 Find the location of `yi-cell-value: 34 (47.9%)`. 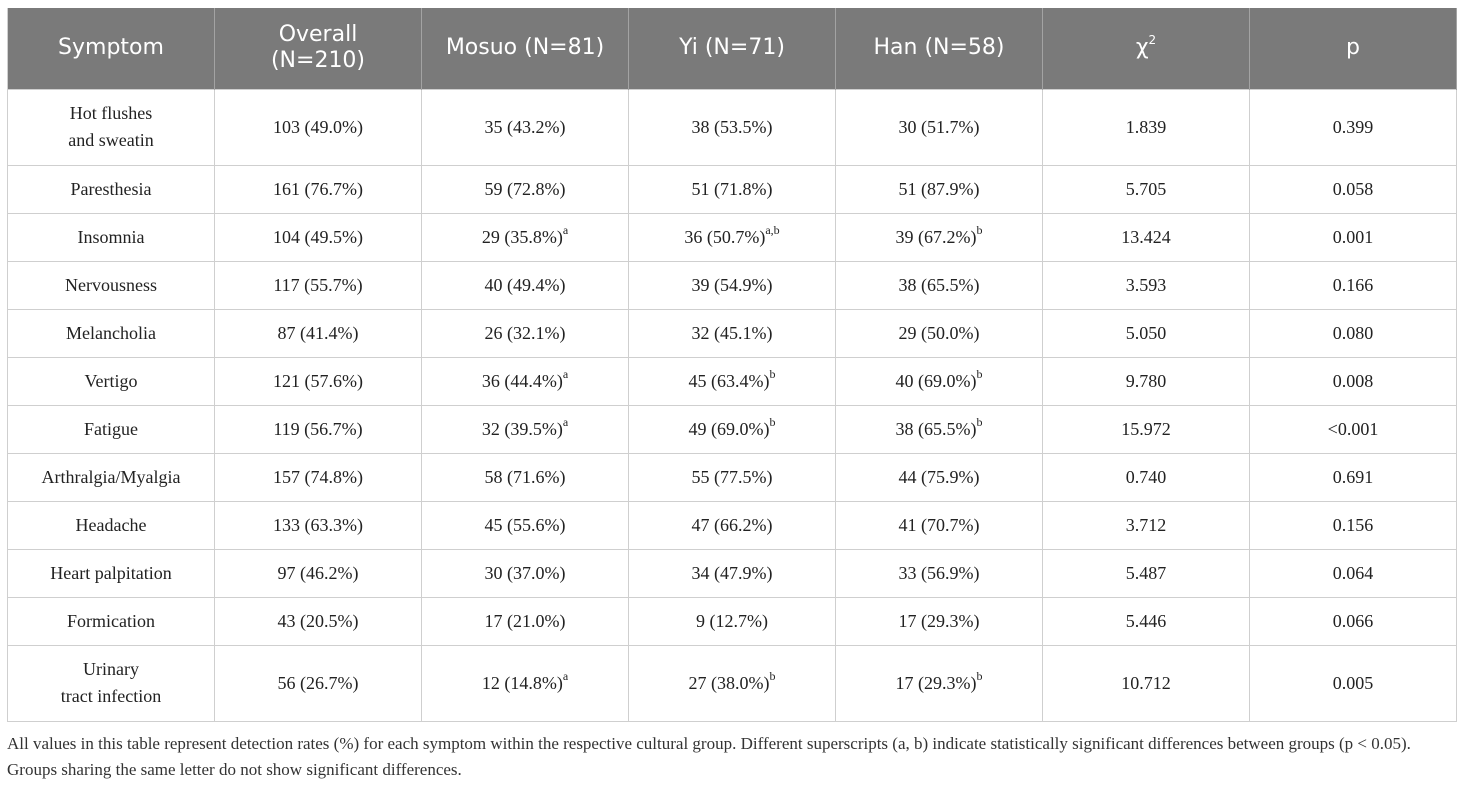

yi-cell-value: 34 (47.9%) is located at coordinates (732, 572).